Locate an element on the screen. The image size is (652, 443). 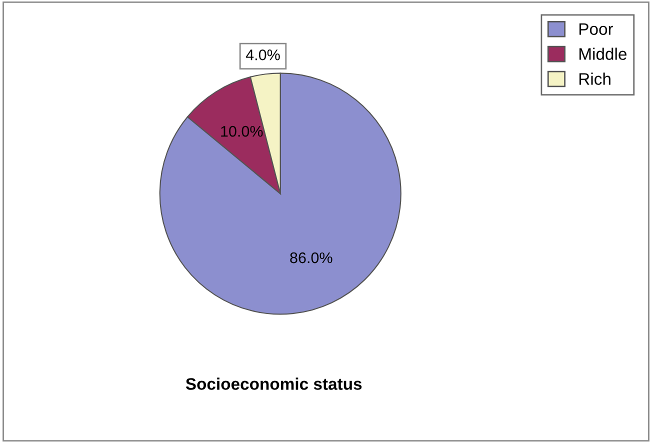
legend-label: Poor is located at coordinates (596, 29).